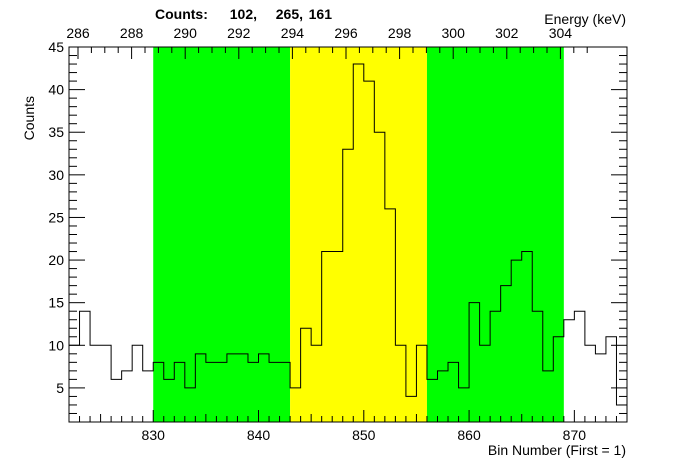 The height and width of the screenshot is (472, 696). What do you see at coordinates (56, 175) in the screenshot?
I see `y-tick-label: 30` at bounding box center [56, 175].